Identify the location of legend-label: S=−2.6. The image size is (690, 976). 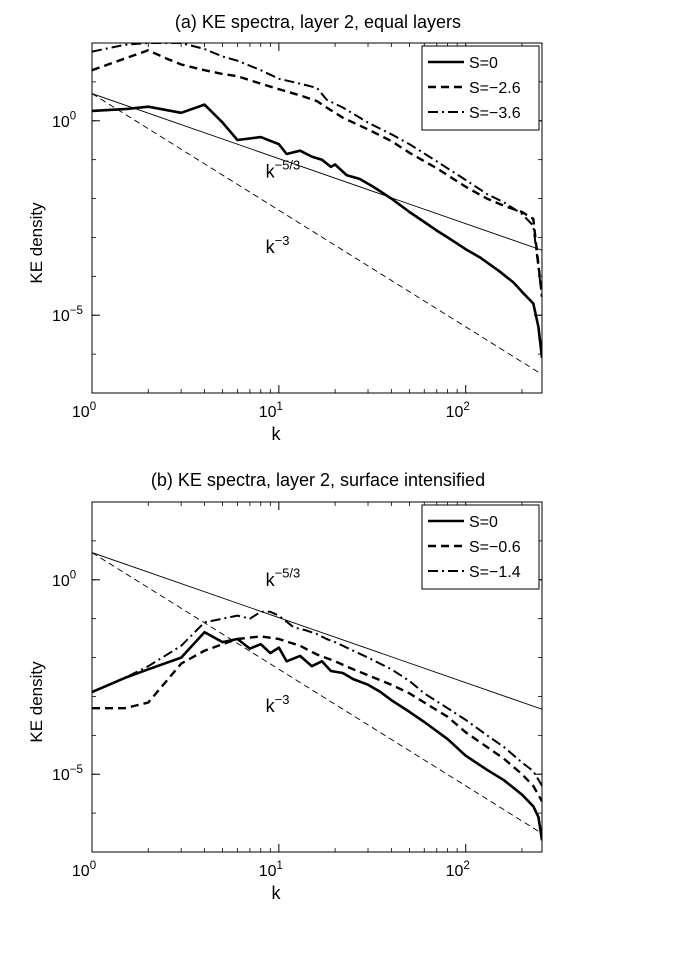
(495, 88).